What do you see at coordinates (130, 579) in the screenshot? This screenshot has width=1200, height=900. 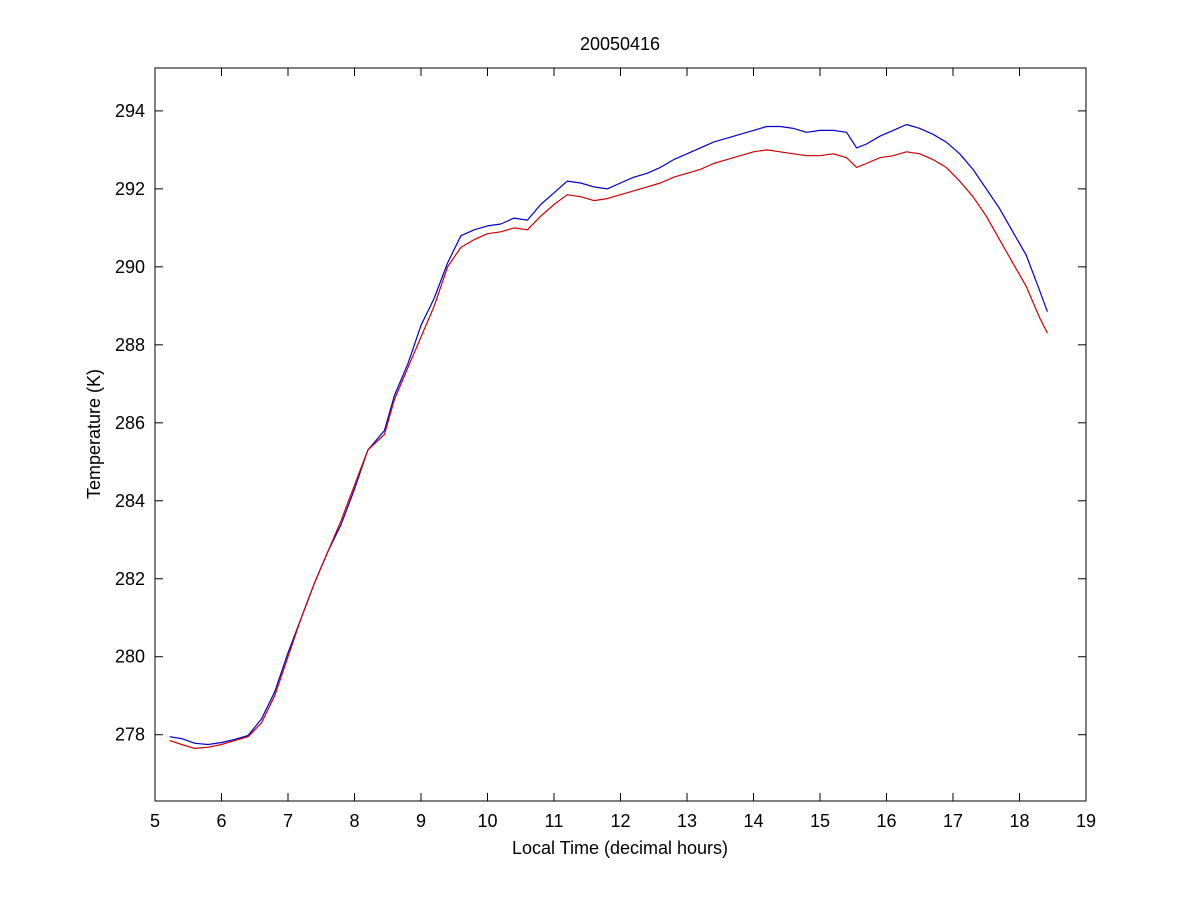 I see `y-tick-label: 282` at bounding box center [130, 579].